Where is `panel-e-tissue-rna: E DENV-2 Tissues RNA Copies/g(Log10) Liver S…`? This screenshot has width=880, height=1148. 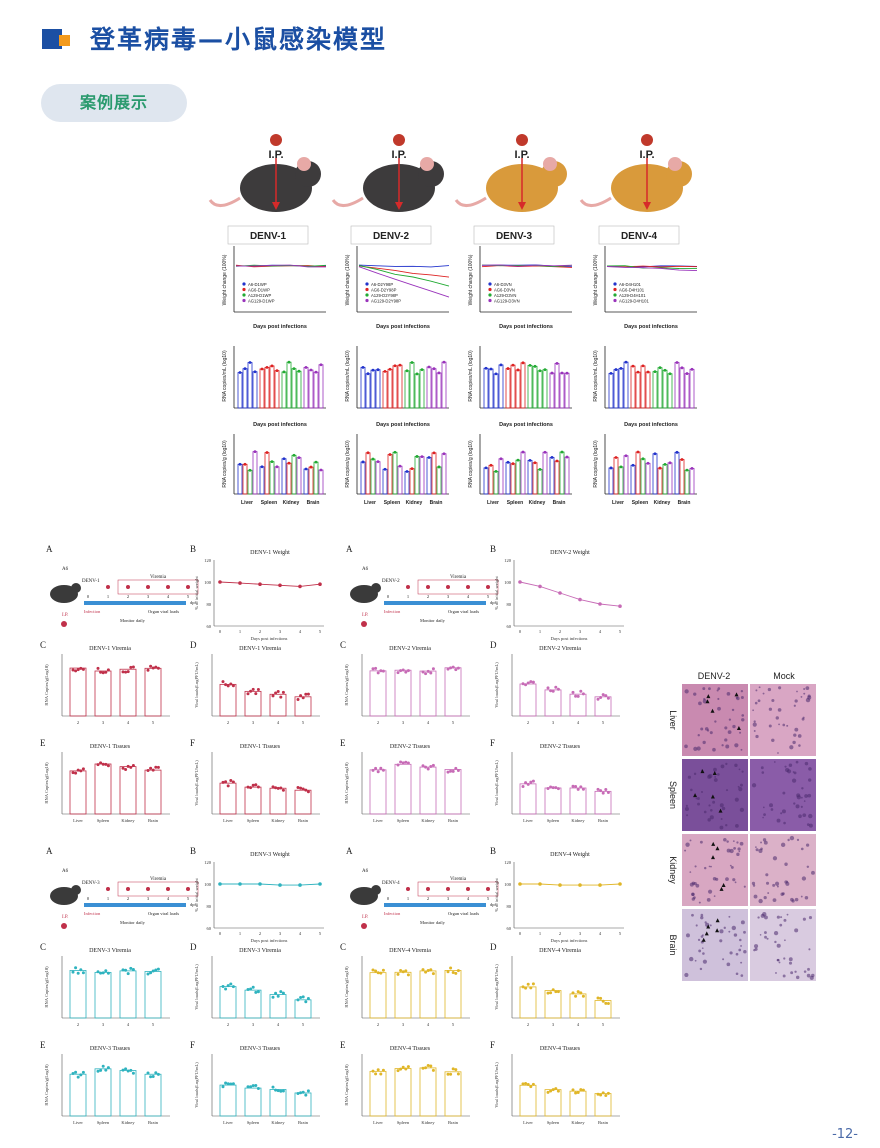
panel-e-tissue-rna: E DENV-2 Tissues RNA Copies/g(Log10) Liver S… is located at coordinates (405, 780).